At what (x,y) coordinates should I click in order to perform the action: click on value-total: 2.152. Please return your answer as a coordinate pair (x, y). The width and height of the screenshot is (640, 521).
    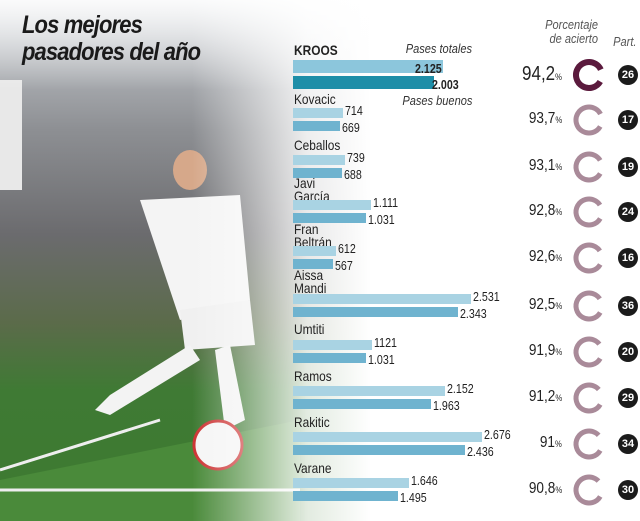
    Looking at the image, I should click on (460, 388).